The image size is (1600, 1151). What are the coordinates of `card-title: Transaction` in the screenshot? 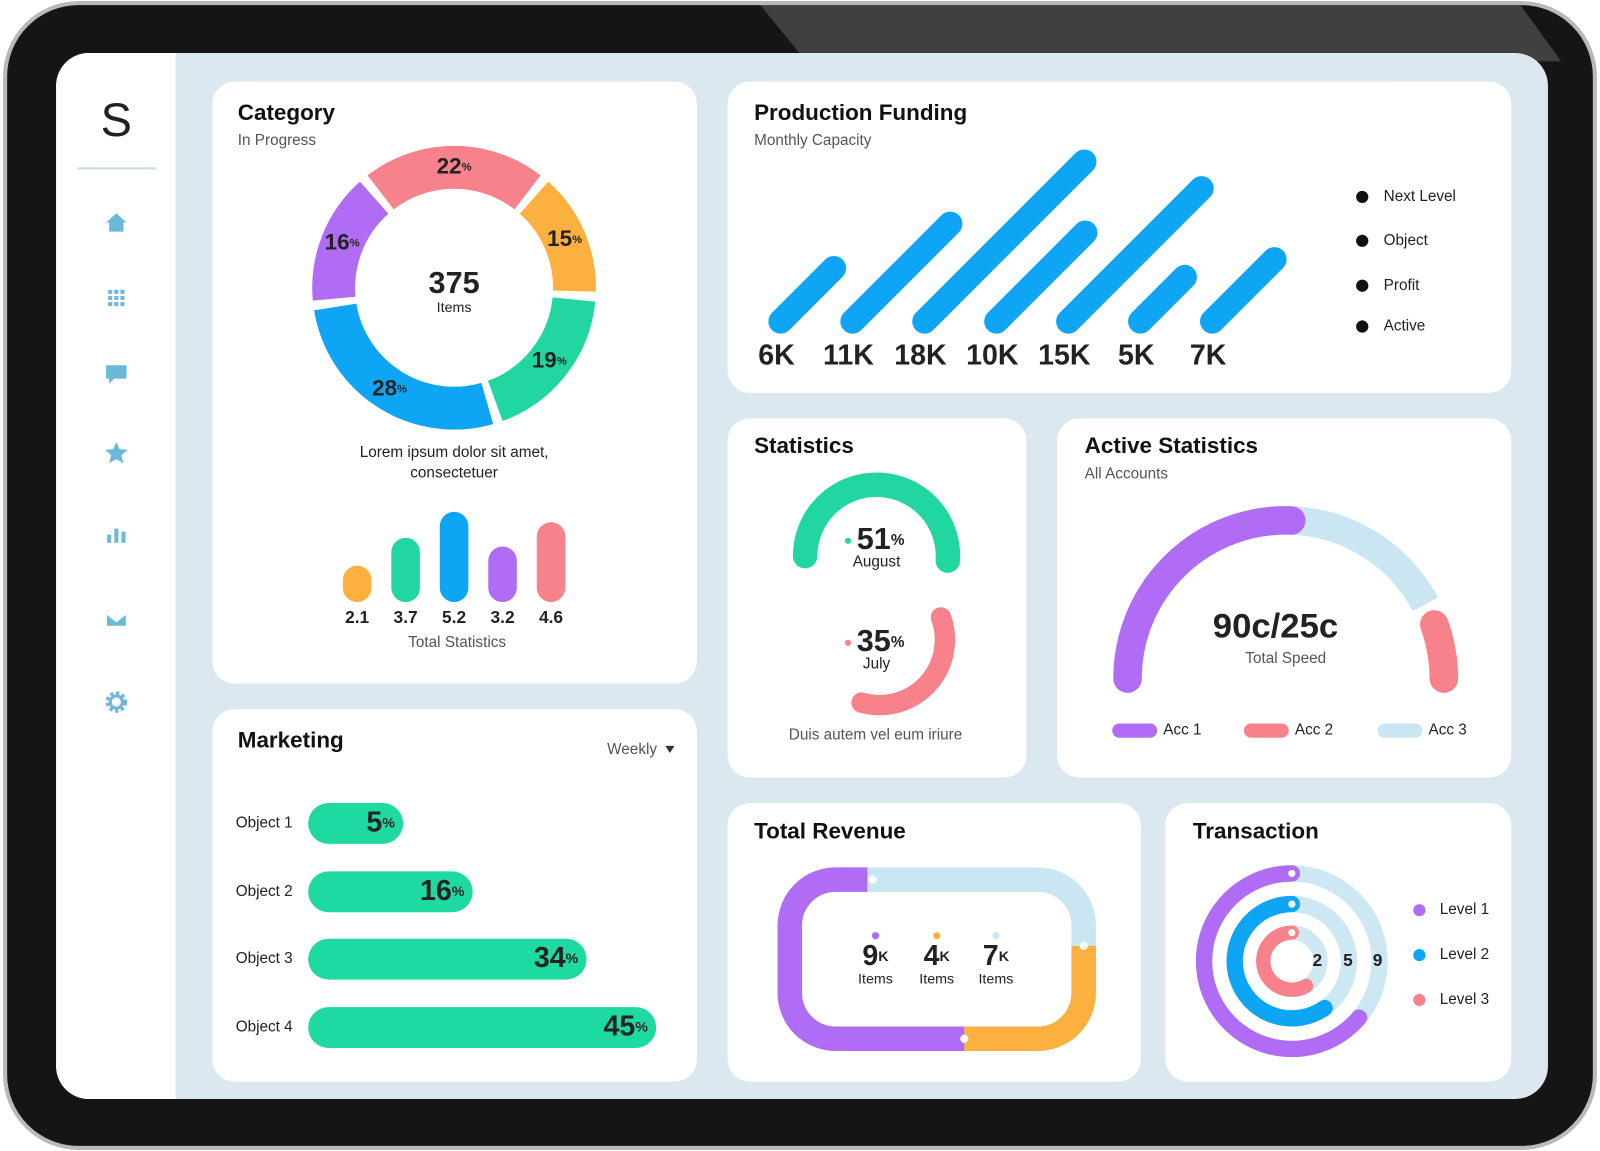 It's located at (1256, 831).